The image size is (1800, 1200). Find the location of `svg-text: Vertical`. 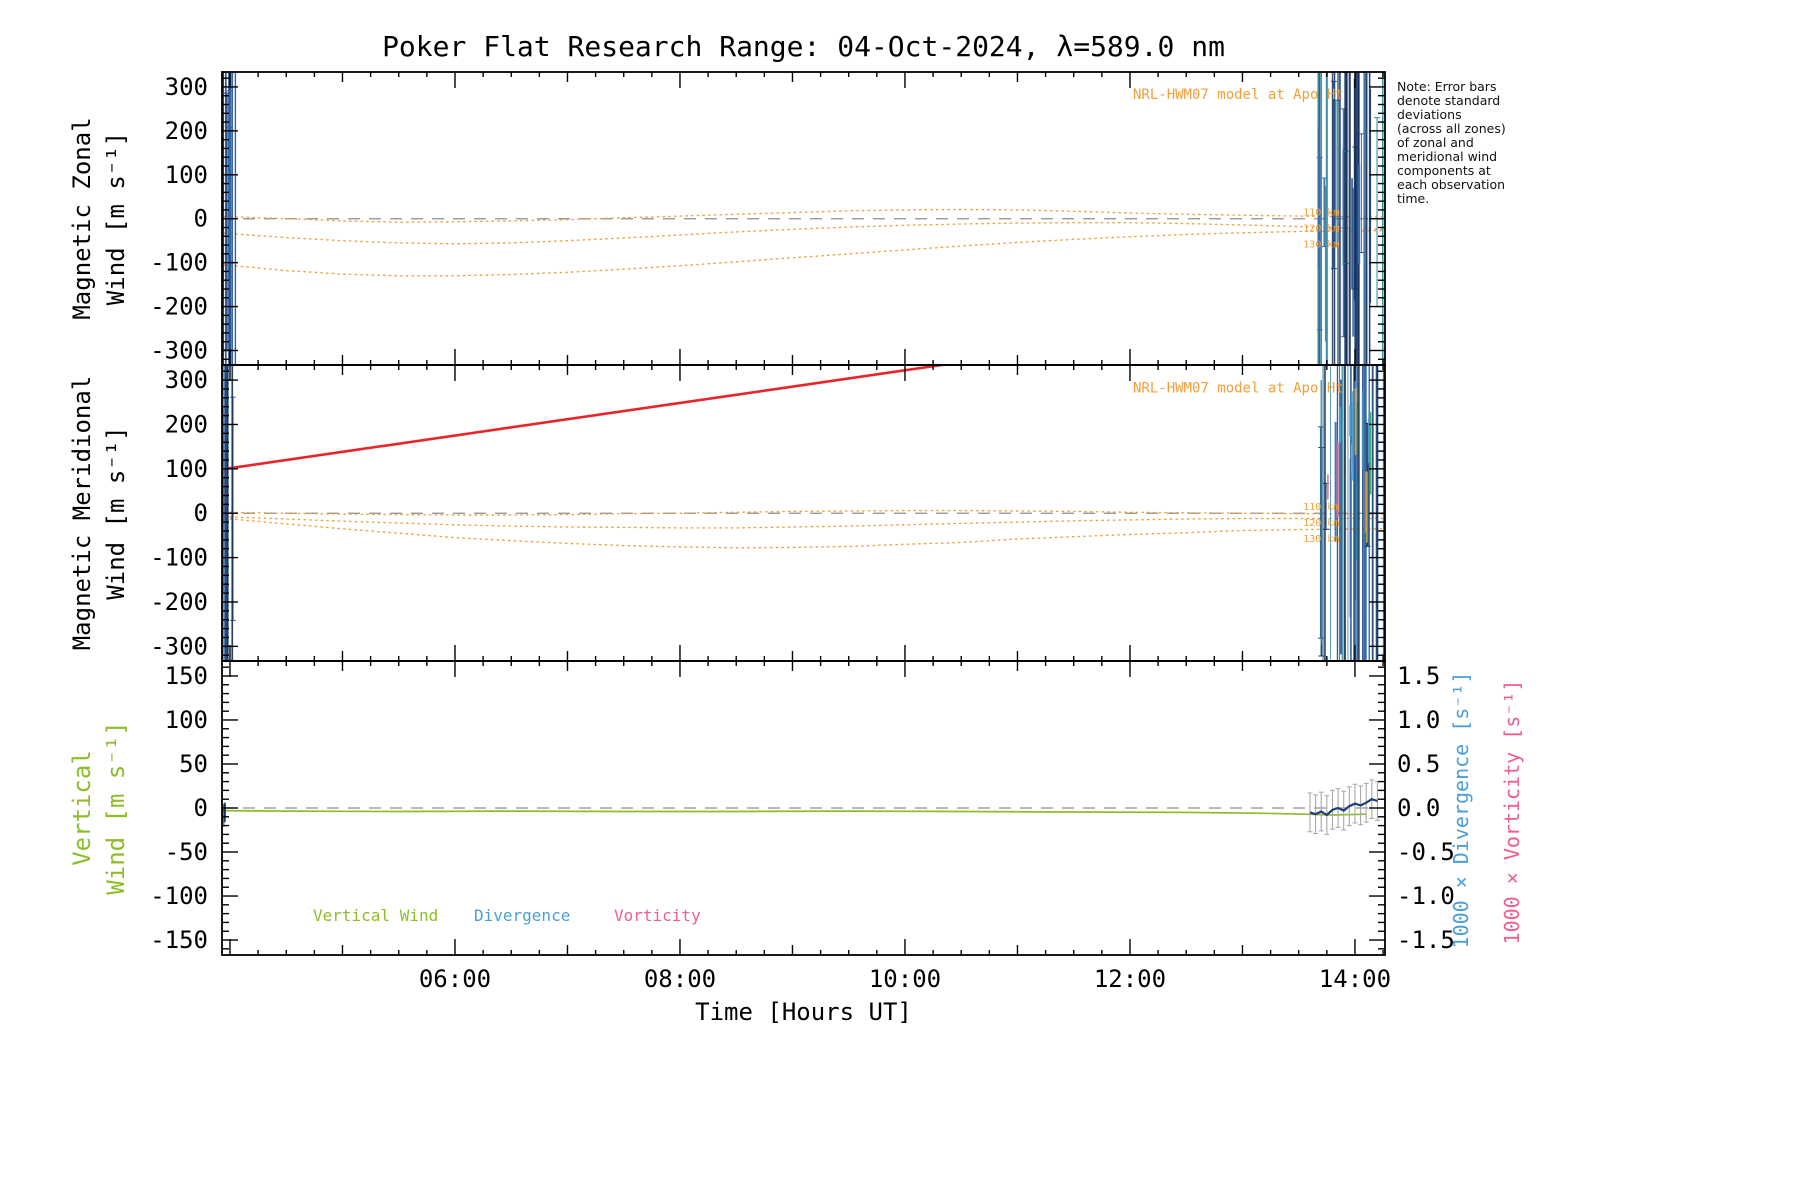

svg-text: Vertical is located at coordinates (82, 808).